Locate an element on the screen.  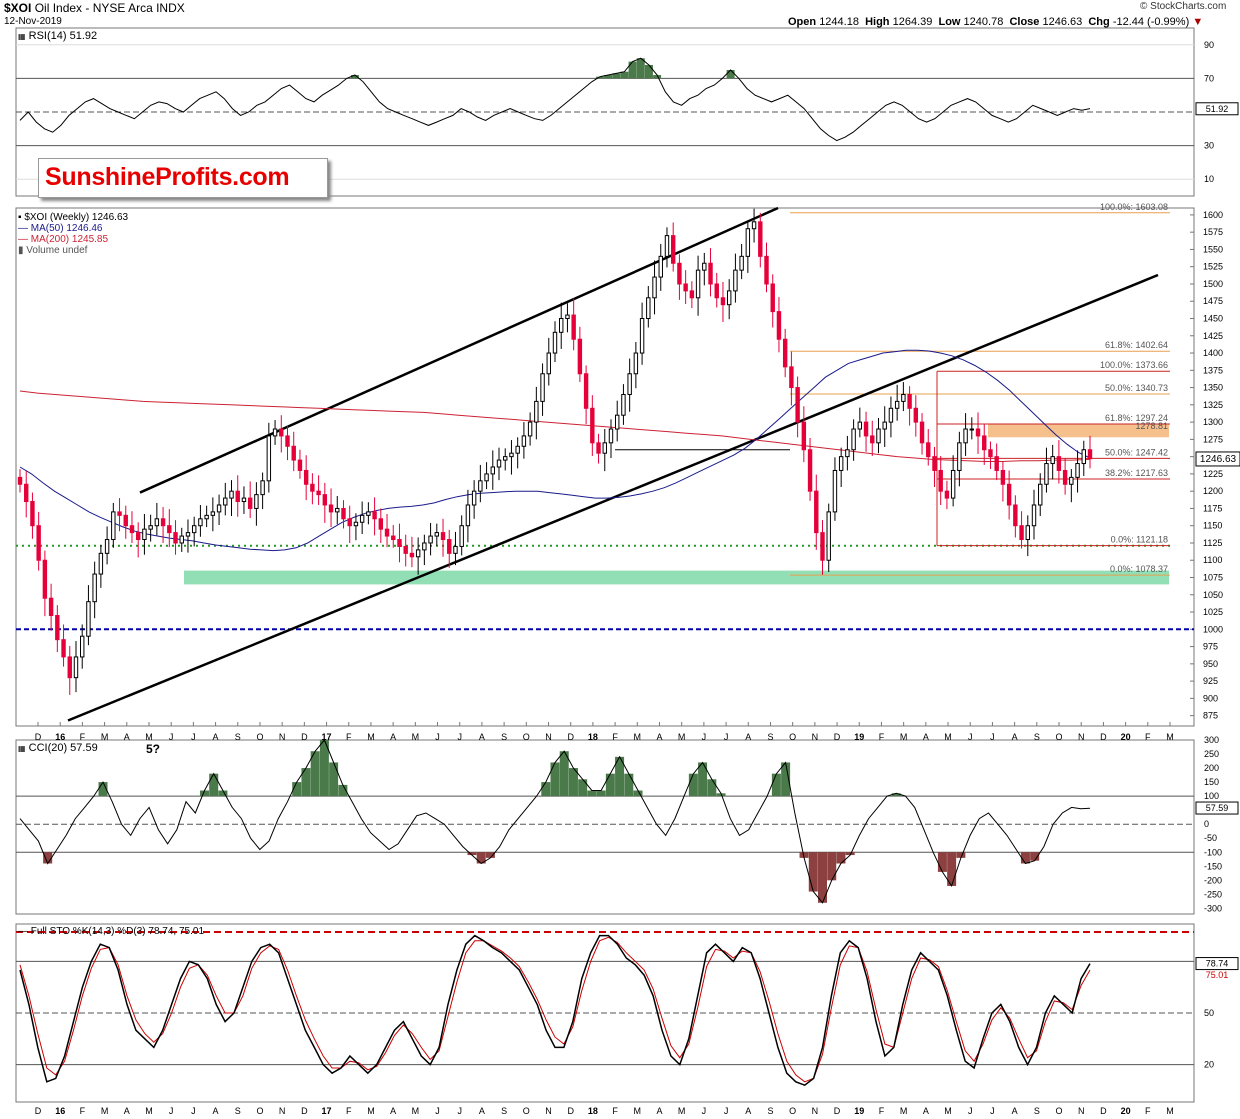
price-tick-label: 950 is located at coordinates (1210, 664).